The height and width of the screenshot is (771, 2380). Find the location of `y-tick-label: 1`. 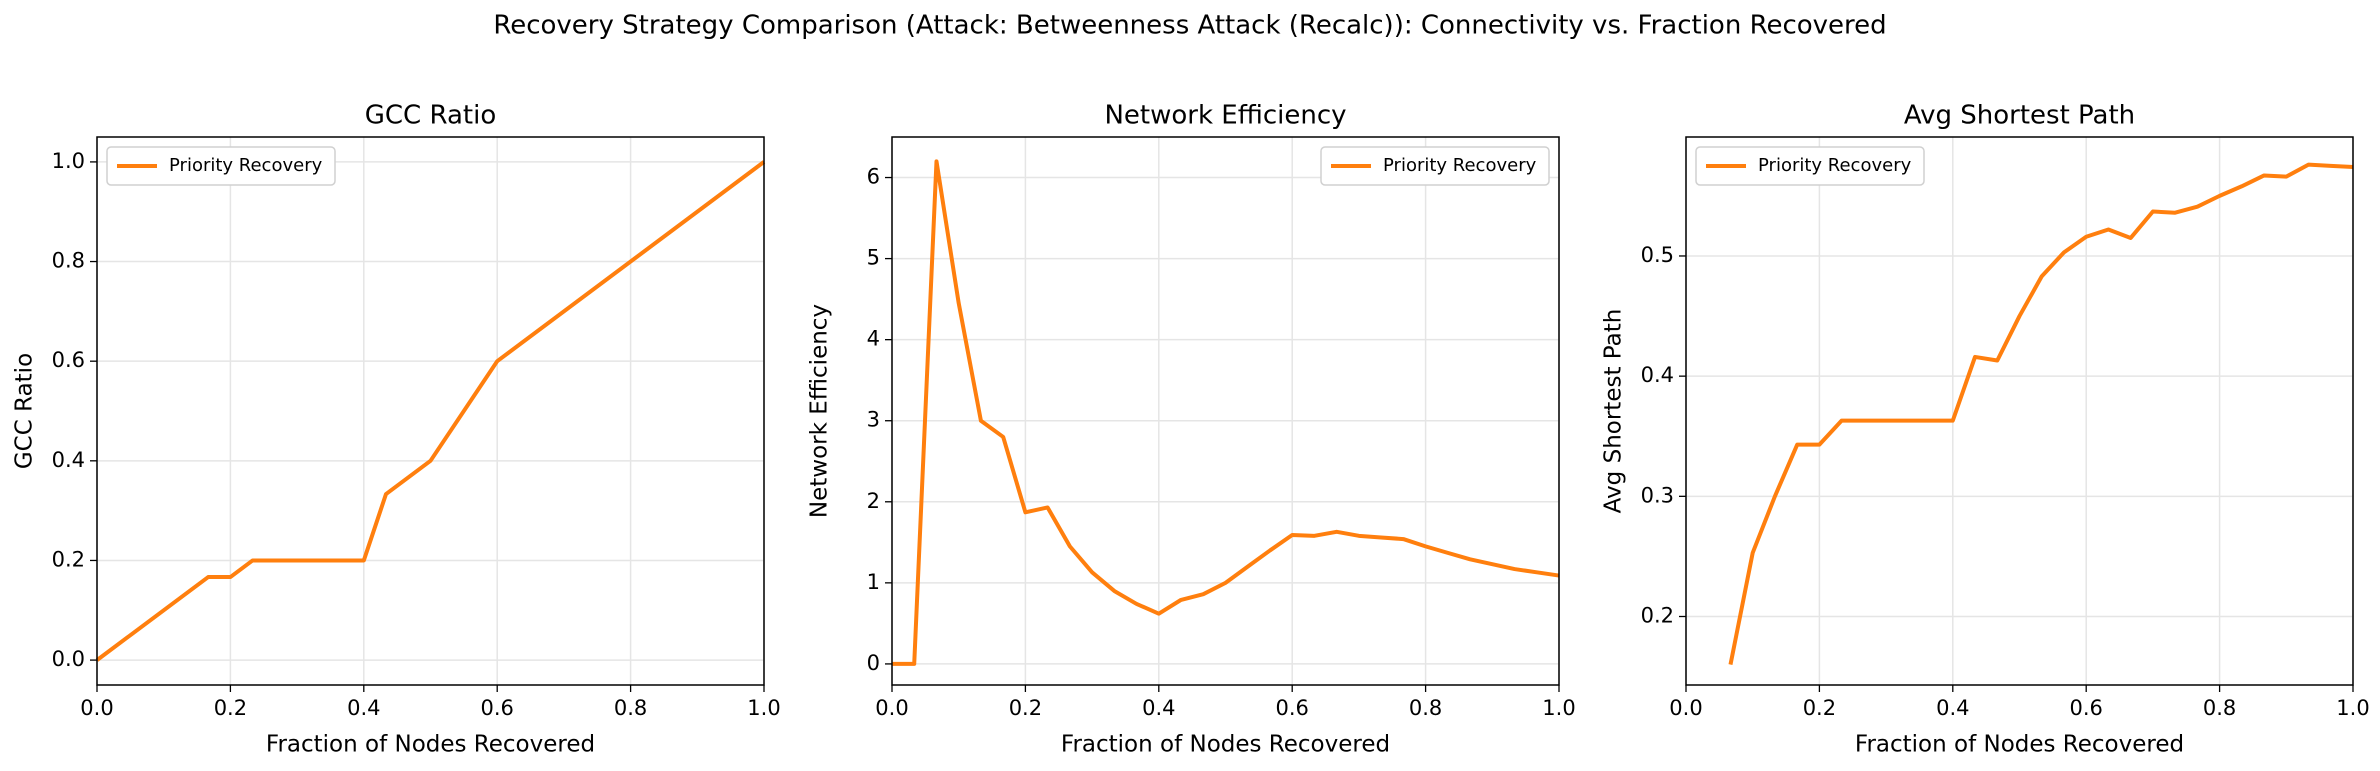

y-tick-label: 1 is located at coordinates (873, 582).